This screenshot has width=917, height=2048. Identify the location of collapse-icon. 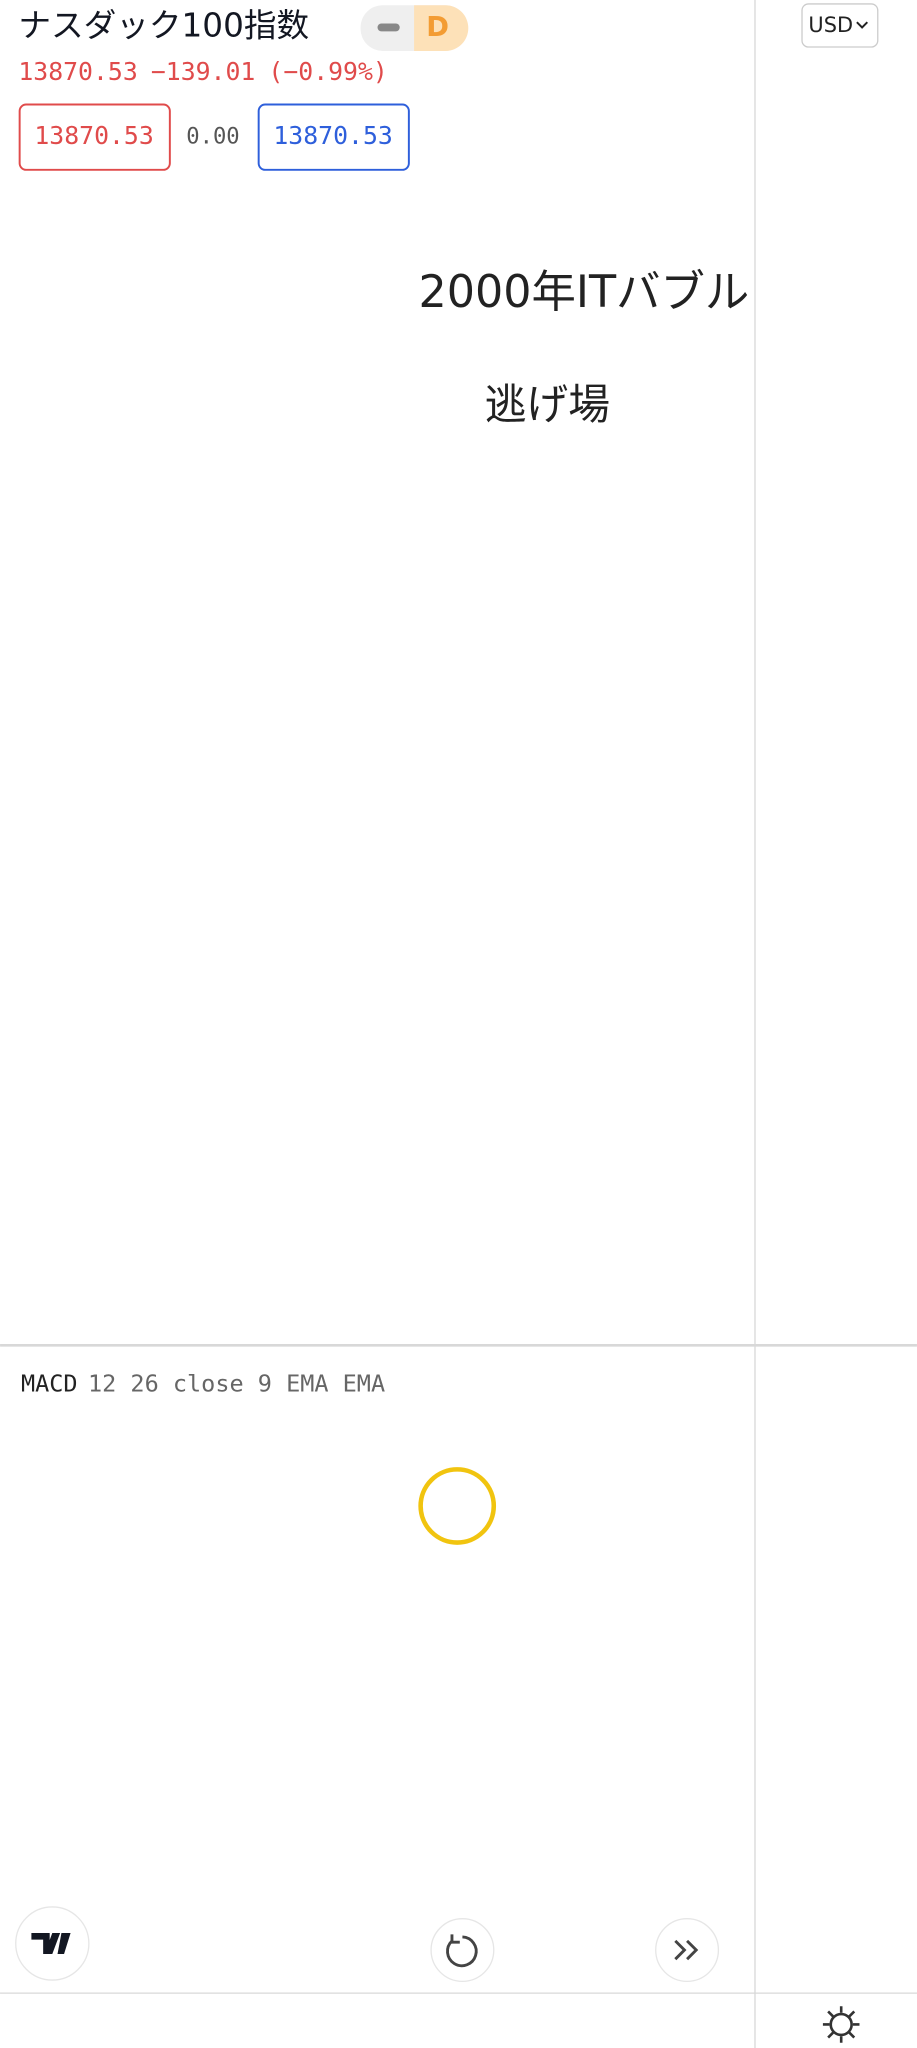
(388, 27).